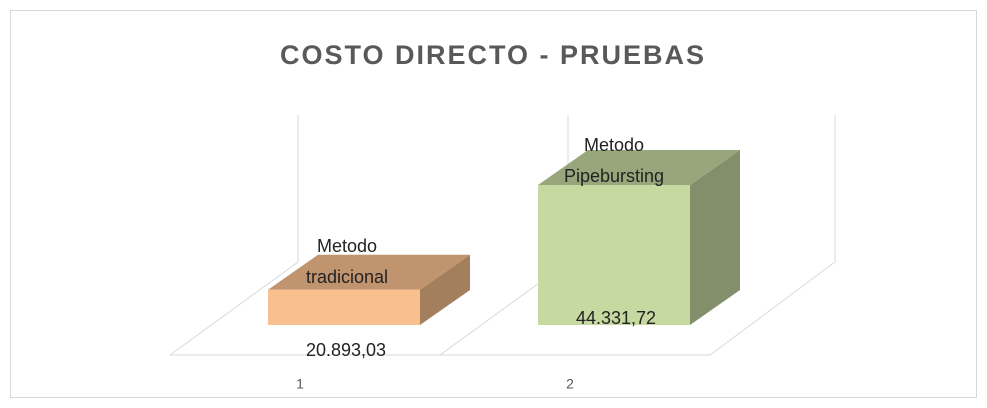 The width and height of the screenshot is (987, 408). I want to click on data-label: 44.331,72, so click(616, 318).